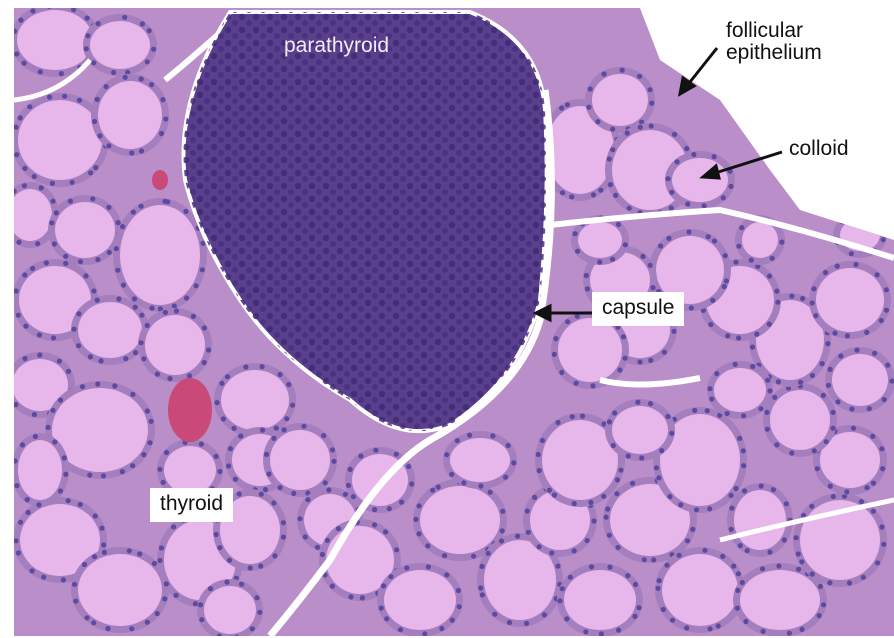 This screenshot has height=638, width=894. Describe the element at coordinates (190, 410) in the screenshot. I see `blood-vessel` at that location.